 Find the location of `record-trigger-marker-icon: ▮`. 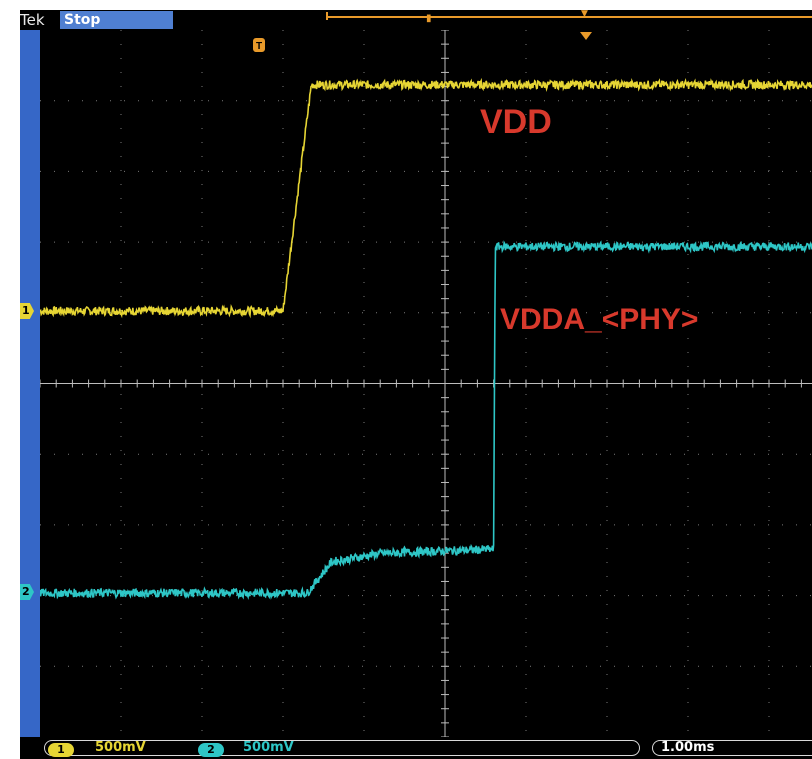

record-trigger-marker-icon: ▮ is located at coordinates (429, 18).